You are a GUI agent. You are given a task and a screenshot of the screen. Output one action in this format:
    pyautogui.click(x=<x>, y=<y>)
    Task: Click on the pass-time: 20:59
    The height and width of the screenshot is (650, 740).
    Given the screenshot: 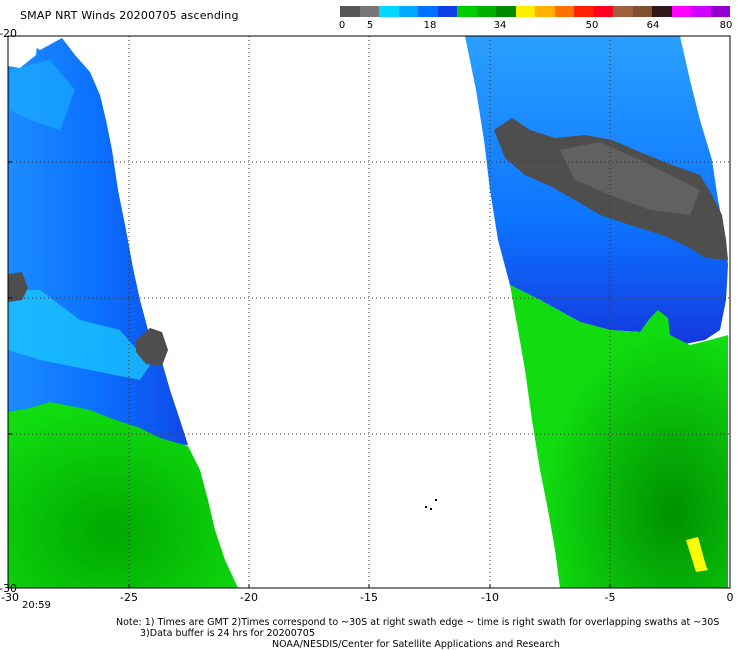 What is the action you would take?
    pyautogui.click(x=36, y=605)
    